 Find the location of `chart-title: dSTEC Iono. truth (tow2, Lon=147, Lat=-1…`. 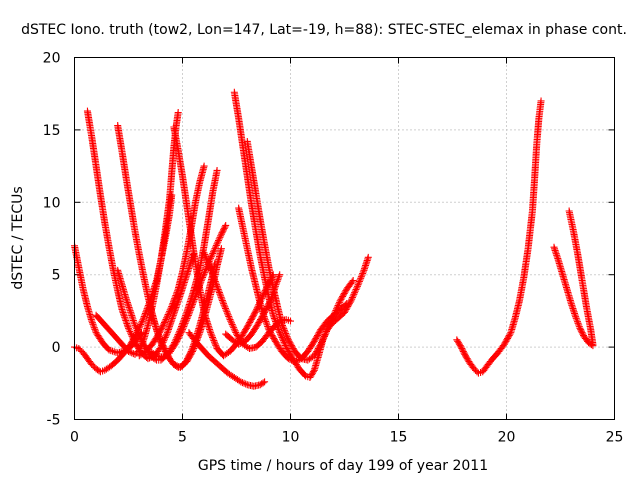

chart-title: dSTEC Iono. truth (tow2, Lon=147, Lat=-1… is located at coordinates (324, 30).